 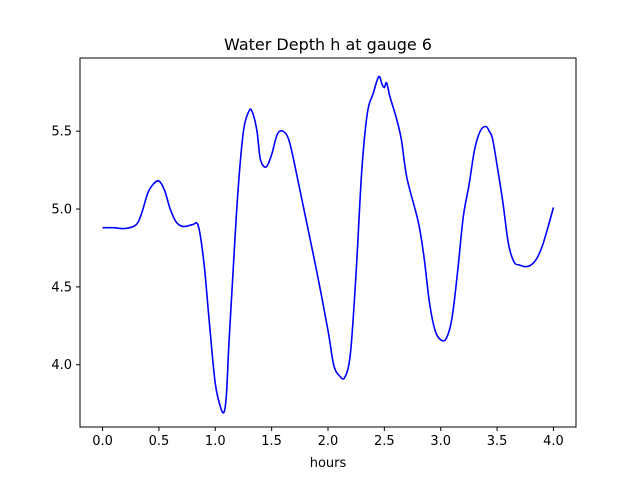 I want to click on x-tick-label: 2.5, so click(x=384, y=441).